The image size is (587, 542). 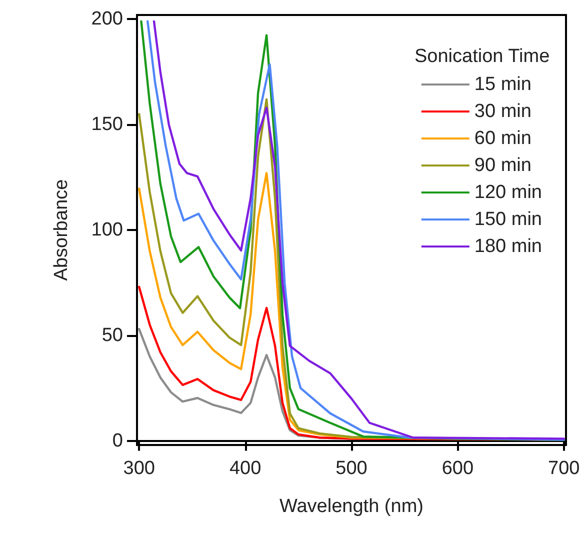 What do you see at coordinates (117, 441) in the screenshot?
I see `y-tick-label: 0` at bounding box center [117, 441].